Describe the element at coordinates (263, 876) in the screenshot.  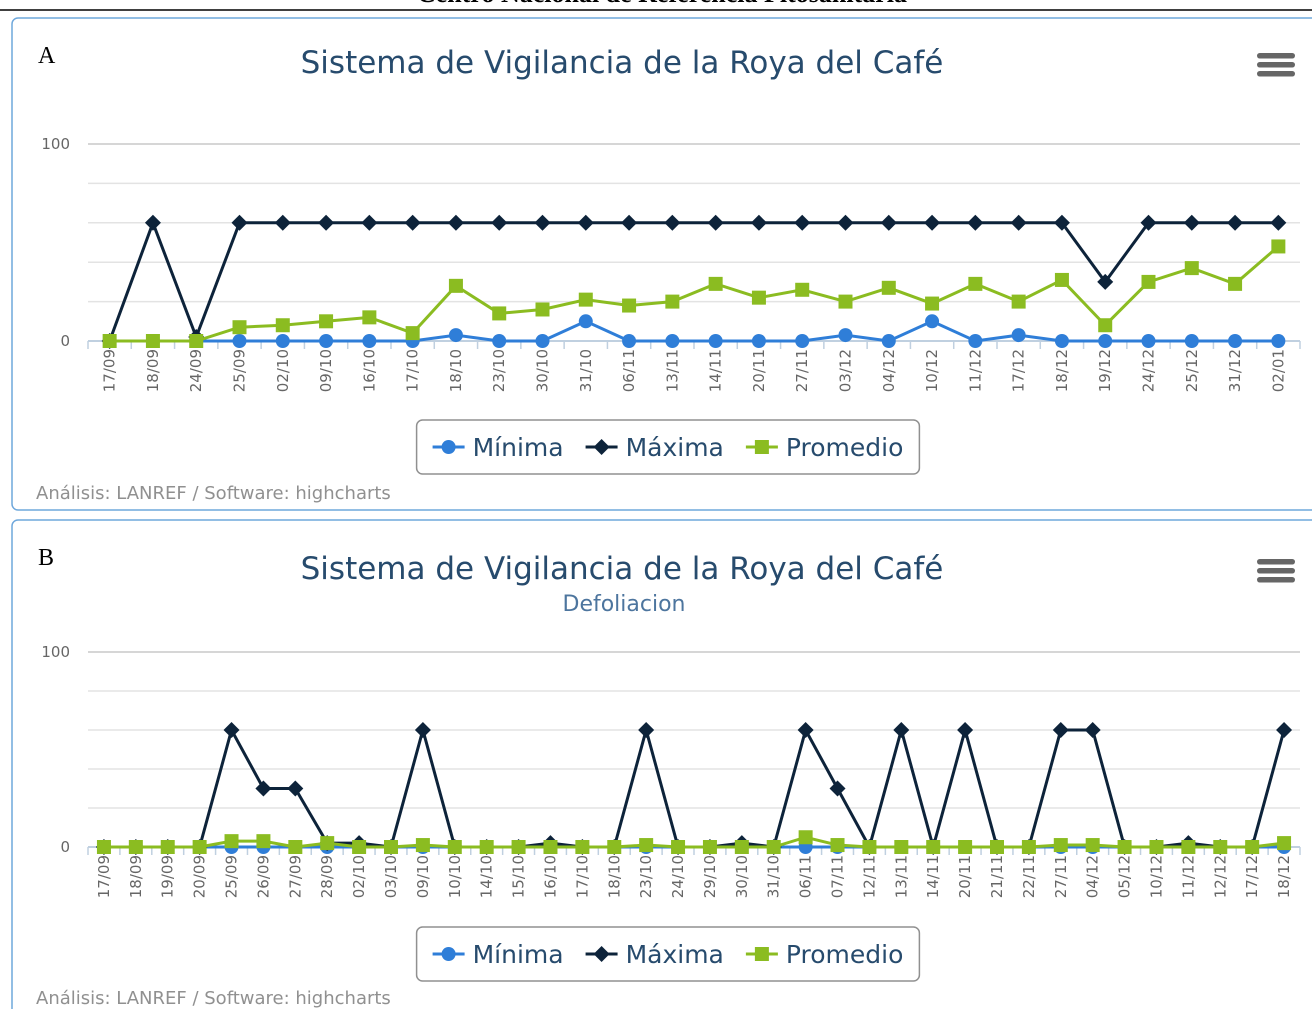
I see `x-tick-label: 26/09` at that location.